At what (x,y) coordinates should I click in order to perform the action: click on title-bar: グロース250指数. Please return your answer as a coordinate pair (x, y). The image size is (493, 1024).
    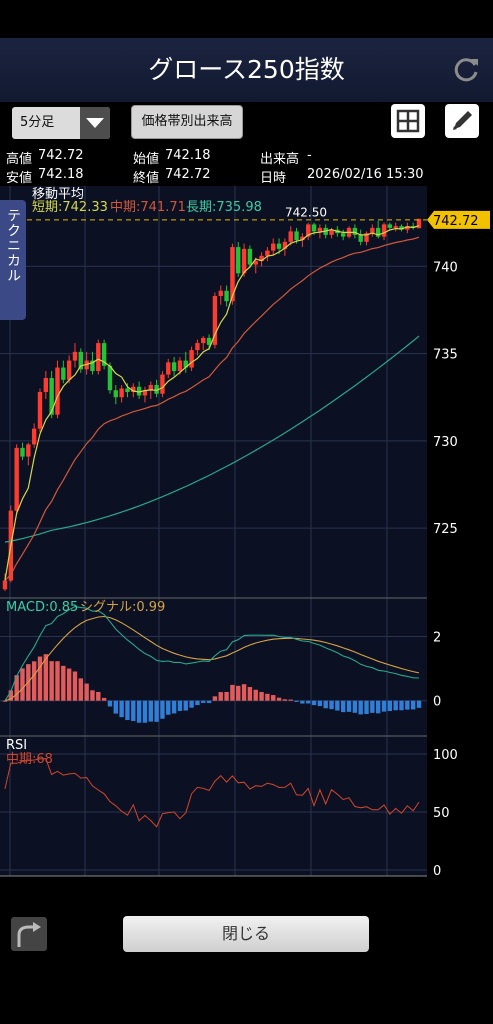
    Looking at the image, I should click on (246, 70).